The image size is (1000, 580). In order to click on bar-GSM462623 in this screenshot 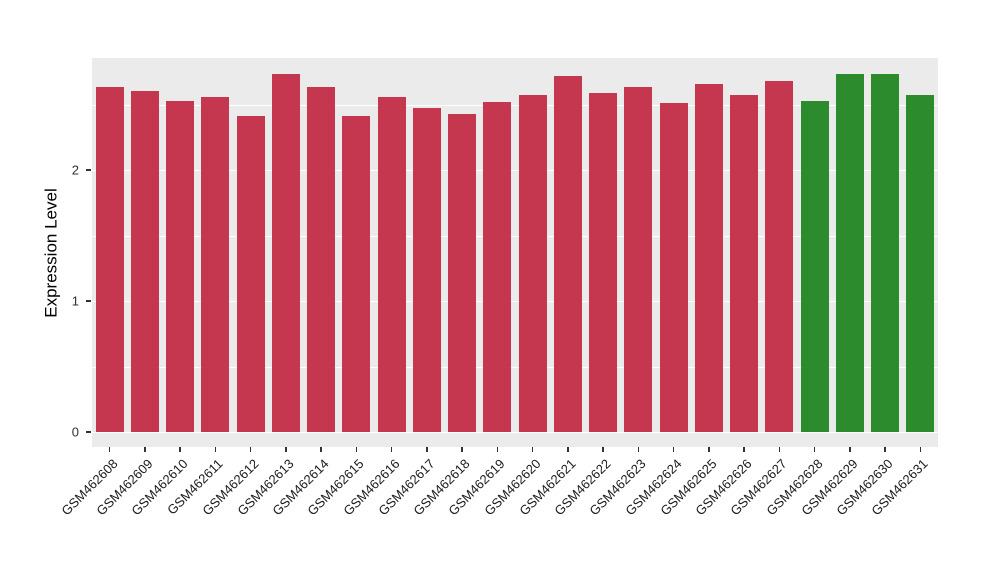, I will do `click(638, 259)`.